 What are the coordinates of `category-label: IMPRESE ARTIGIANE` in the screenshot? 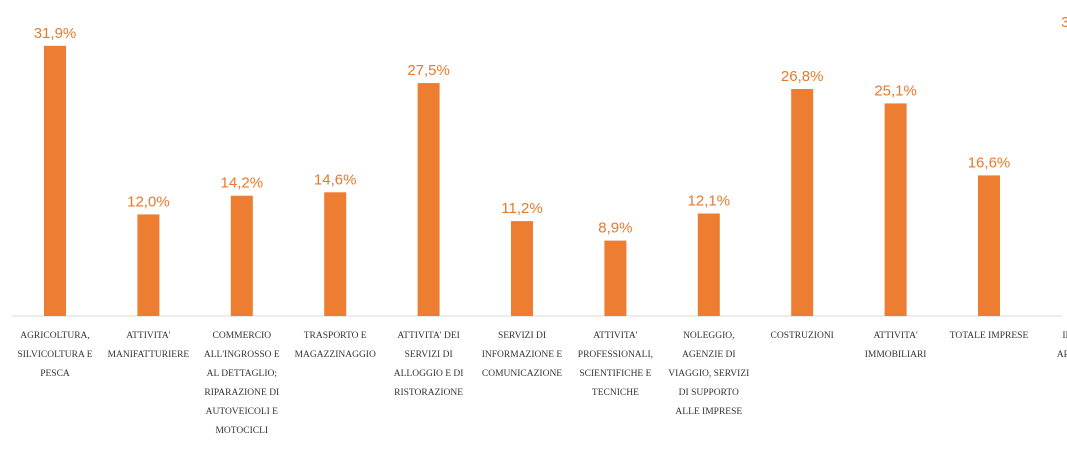 It's located at (1062, 345).